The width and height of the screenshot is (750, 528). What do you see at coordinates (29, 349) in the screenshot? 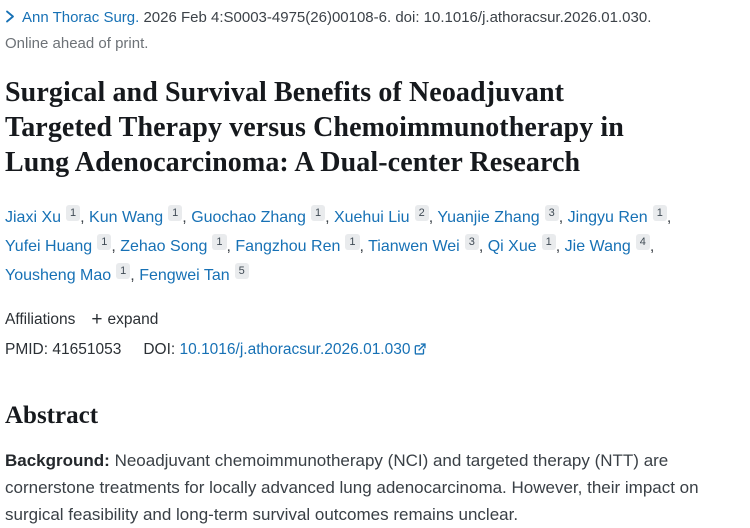
I see `pmid-label: PMID:` at bounding box center [29, 349].